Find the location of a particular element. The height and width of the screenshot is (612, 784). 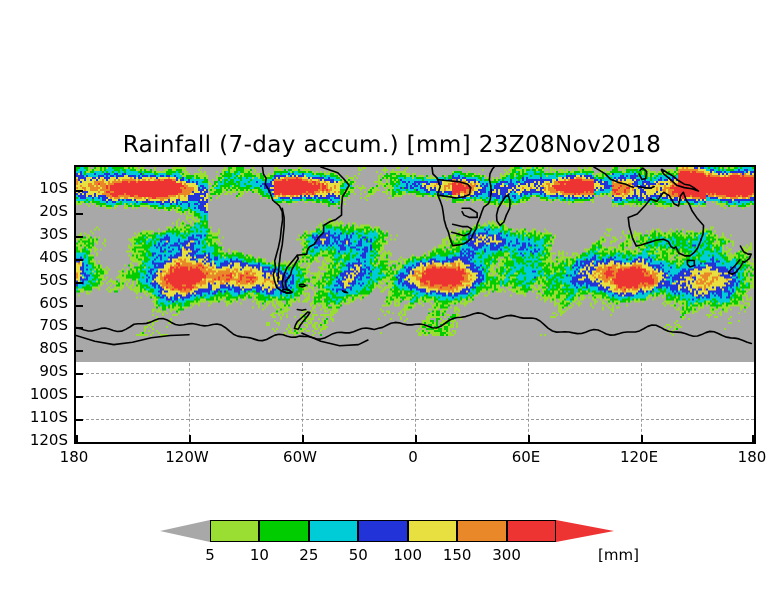

y-axis-tick-label: 20S is located at coordinates (53, 210).